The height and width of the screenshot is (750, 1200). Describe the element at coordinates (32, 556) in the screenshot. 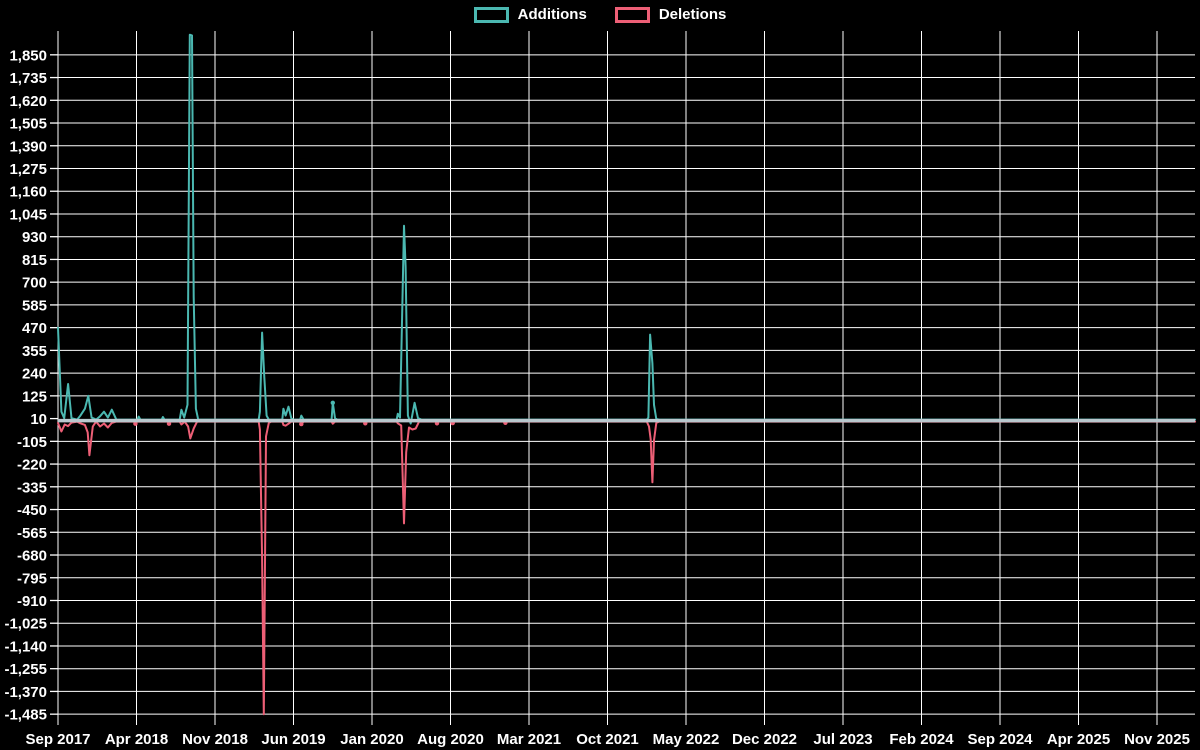

I see `y-tick-label: -680` at that location.